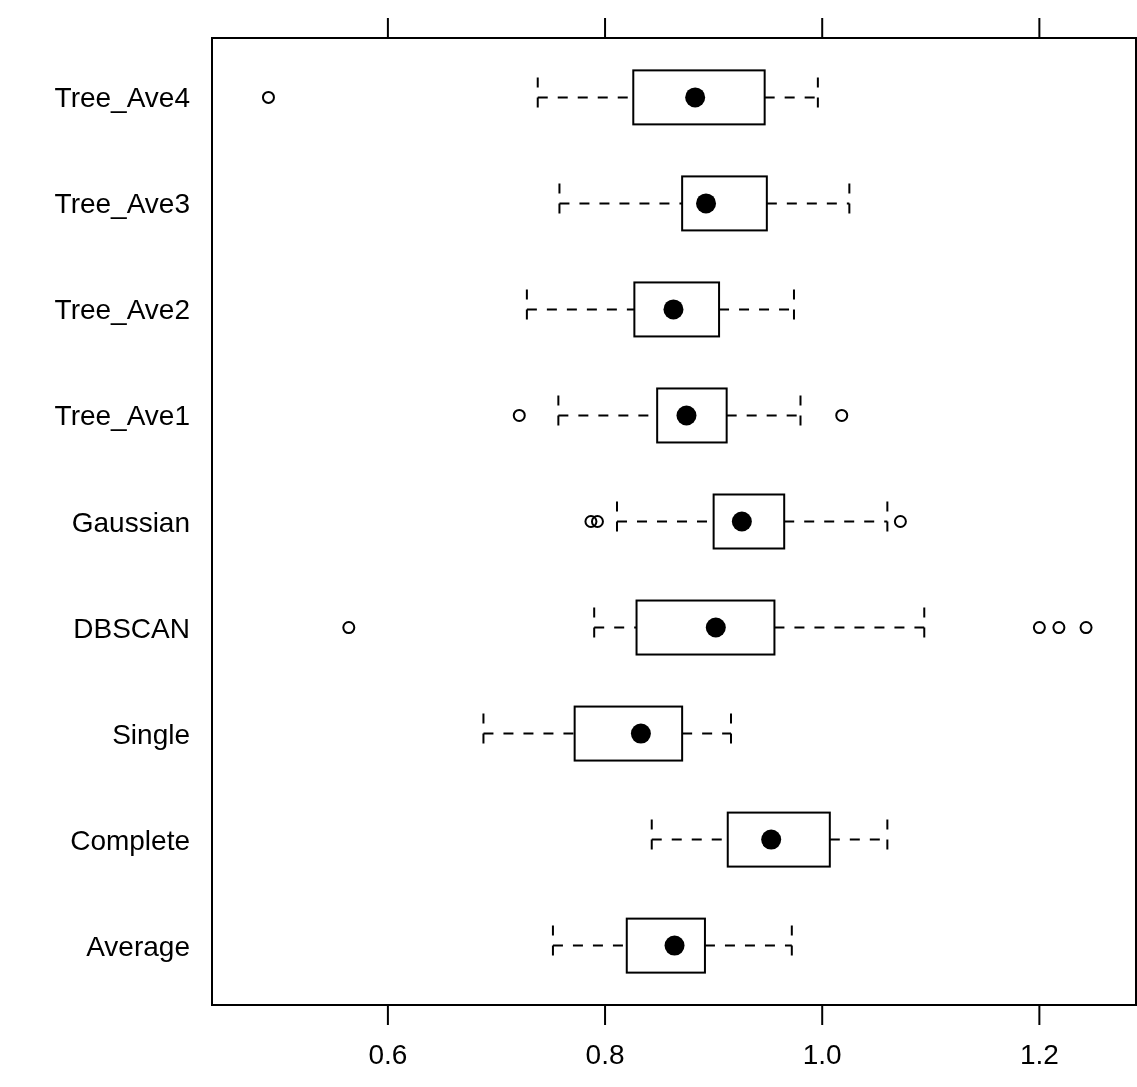  I want to click on x-tick-label: 0.8, so click(605, 1054).